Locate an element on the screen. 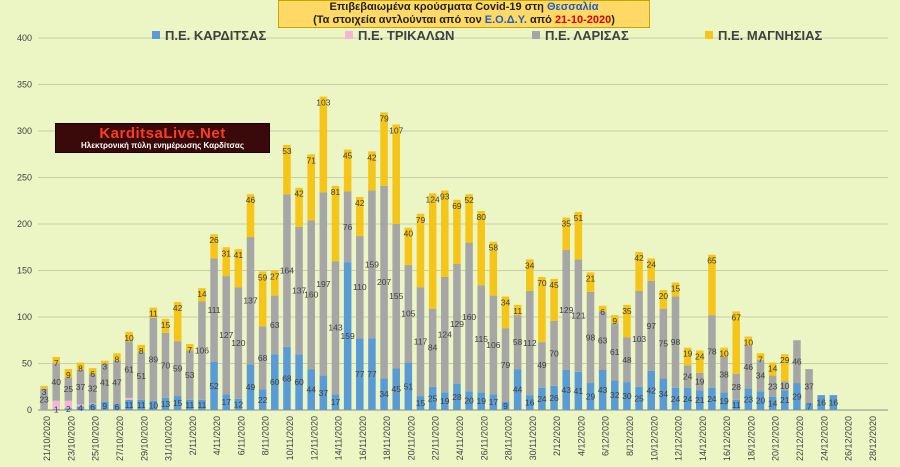 Image resolution: width=900 pixels, height=467 pixels. y-tick-label: 400 is located at coordinates (24, 38).